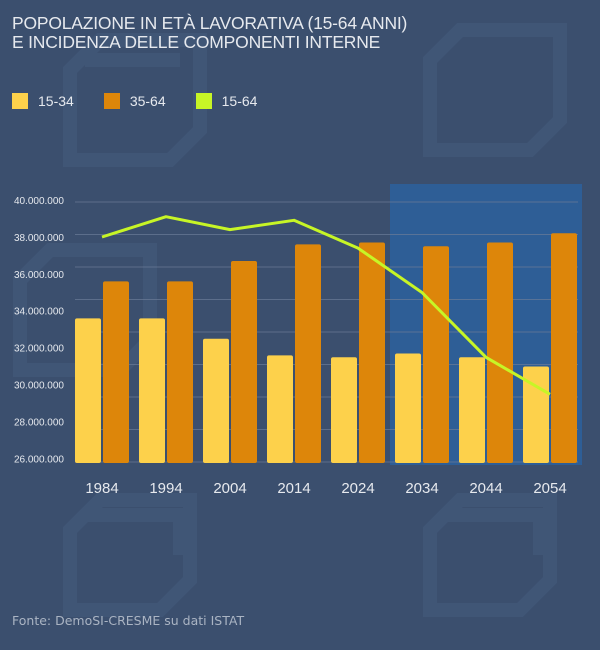 The width and height of the screenshot is (600, 650). I want to click on legend: 15-34 35-64 15-64, so click(149, 101).